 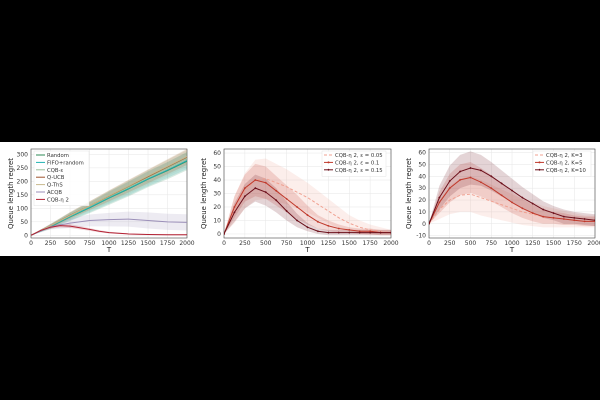 What do you see at coordinates (359, 156) in the screenshot?
I see `legend-label: CQB-η 2, ε = 0.05` at bounding box center [359, 156].